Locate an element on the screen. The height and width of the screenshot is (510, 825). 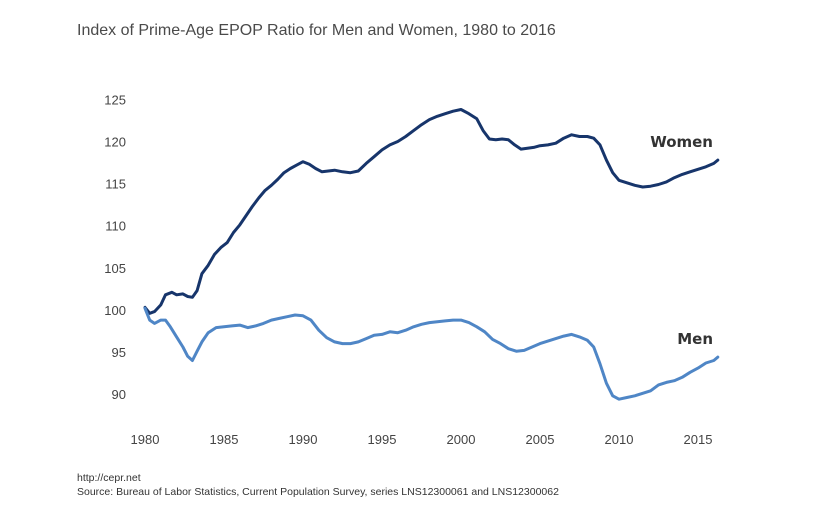
y-tick-label: 95 is located at coordinates (119, 352).